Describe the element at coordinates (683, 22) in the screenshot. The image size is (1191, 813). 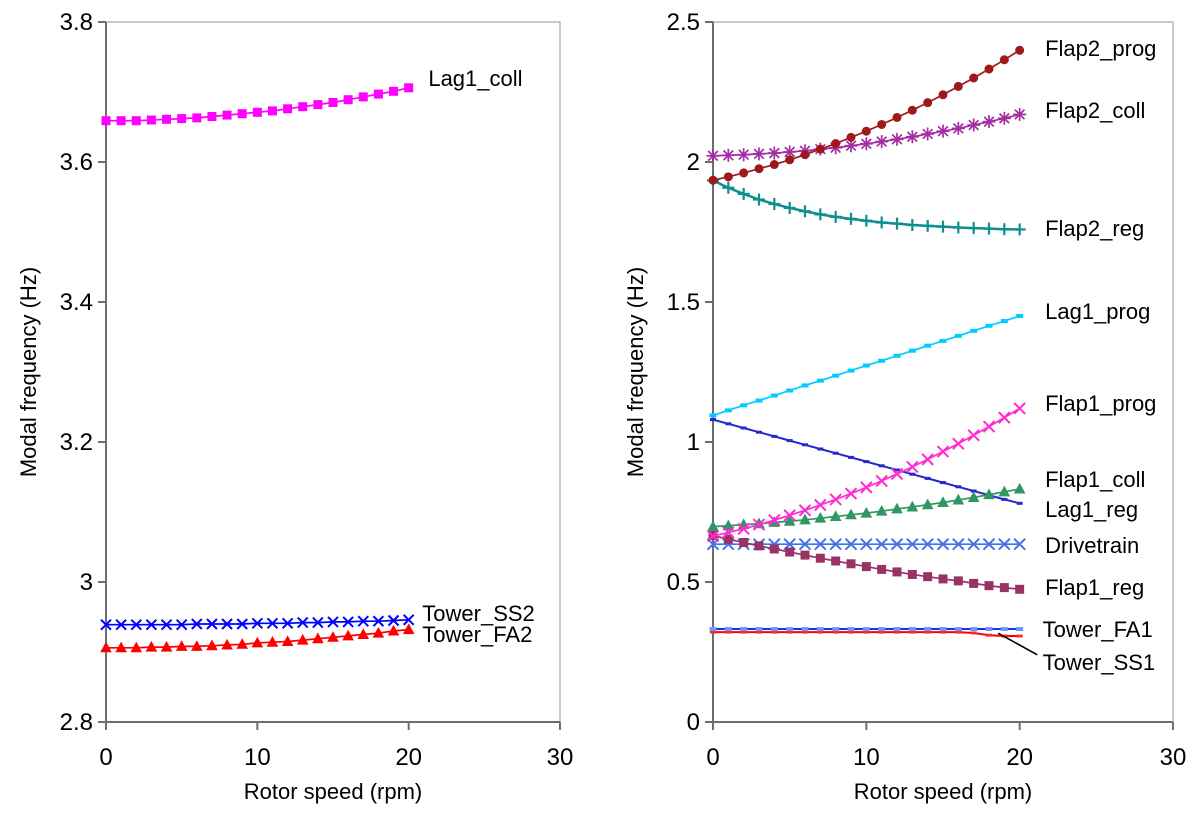
I see `y-tick-label: 2.5` at that location.